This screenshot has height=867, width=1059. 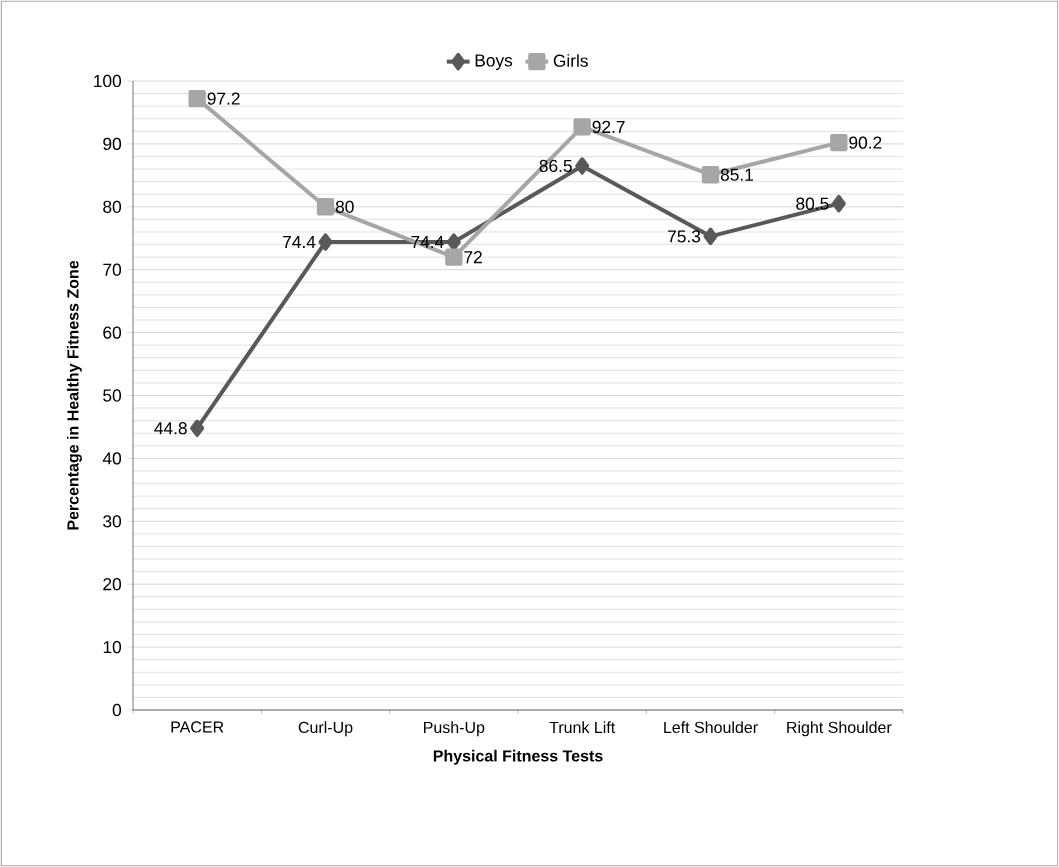 What do you see at coordinates (454, 729) in the screenshot?
I see `x-tick-label: Push-Up` at bounding box center [454, 729].